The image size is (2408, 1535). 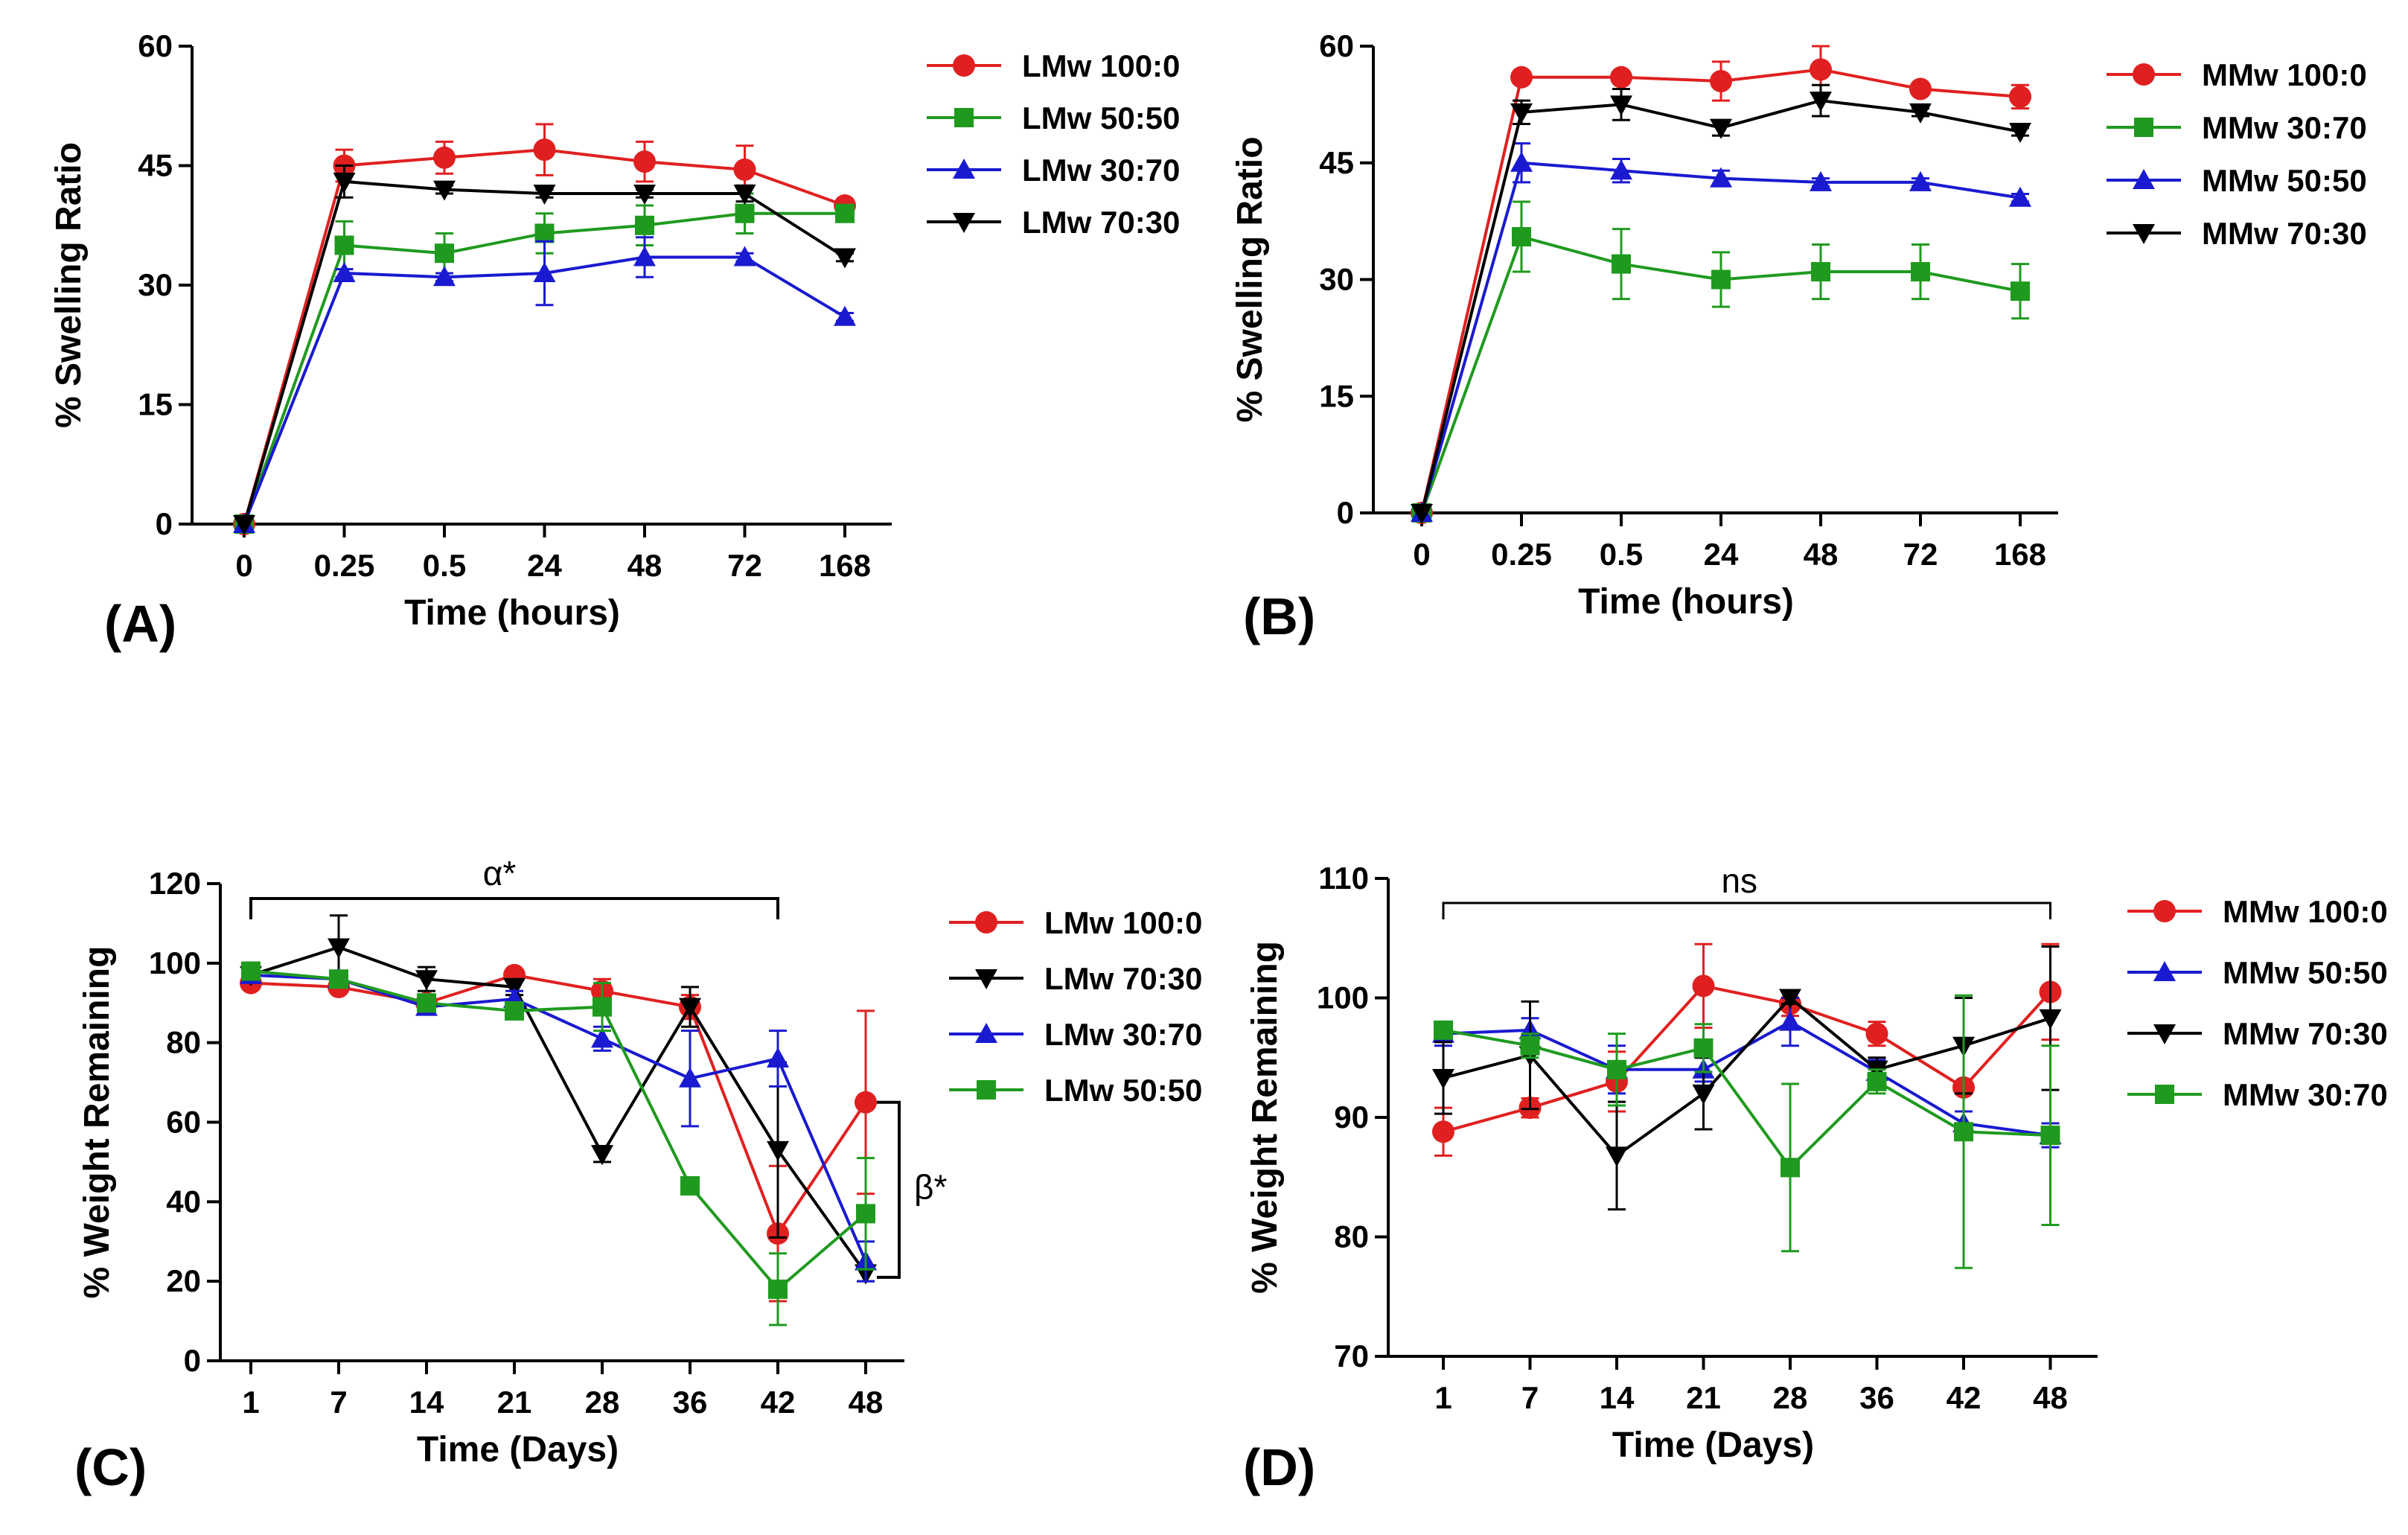 What do you see at coordinates (1421, 554) in the screenshot?
I see `x-tick-label: 0` at bounding box center [1421, 554].